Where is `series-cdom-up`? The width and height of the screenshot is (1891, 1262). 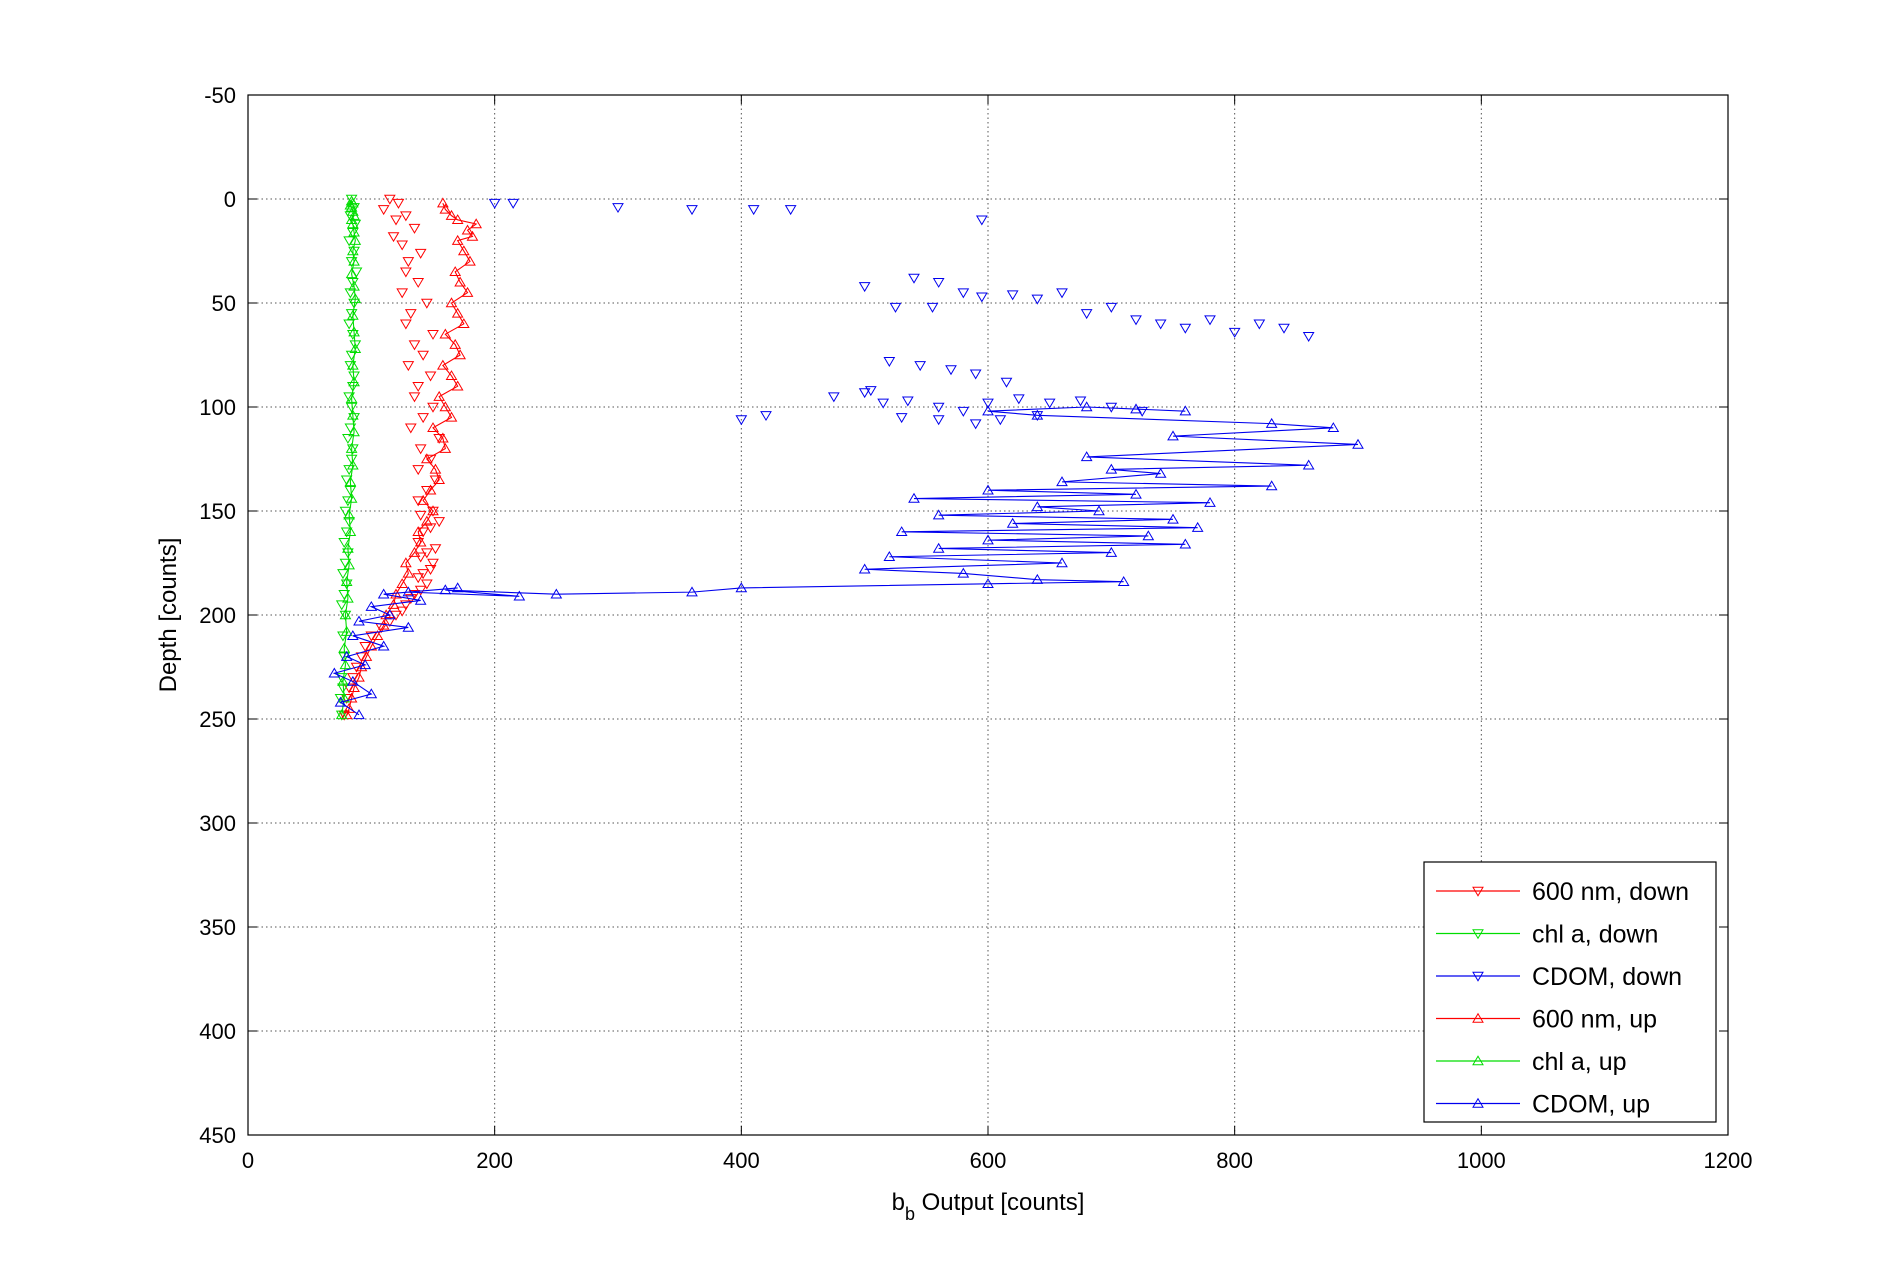 series-cdom-up is located at coordinates (846, 560).